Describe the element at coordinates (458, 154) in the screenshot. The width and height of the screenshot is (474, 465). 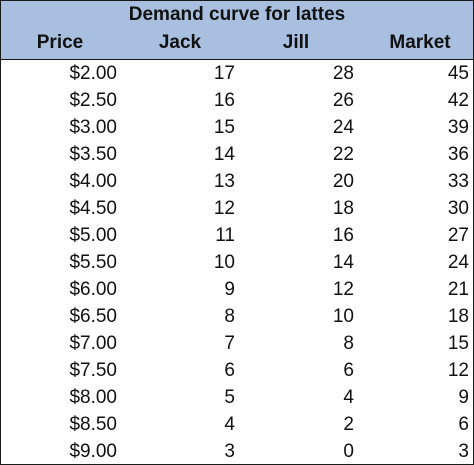
I see `market-cell: 36` at that location.